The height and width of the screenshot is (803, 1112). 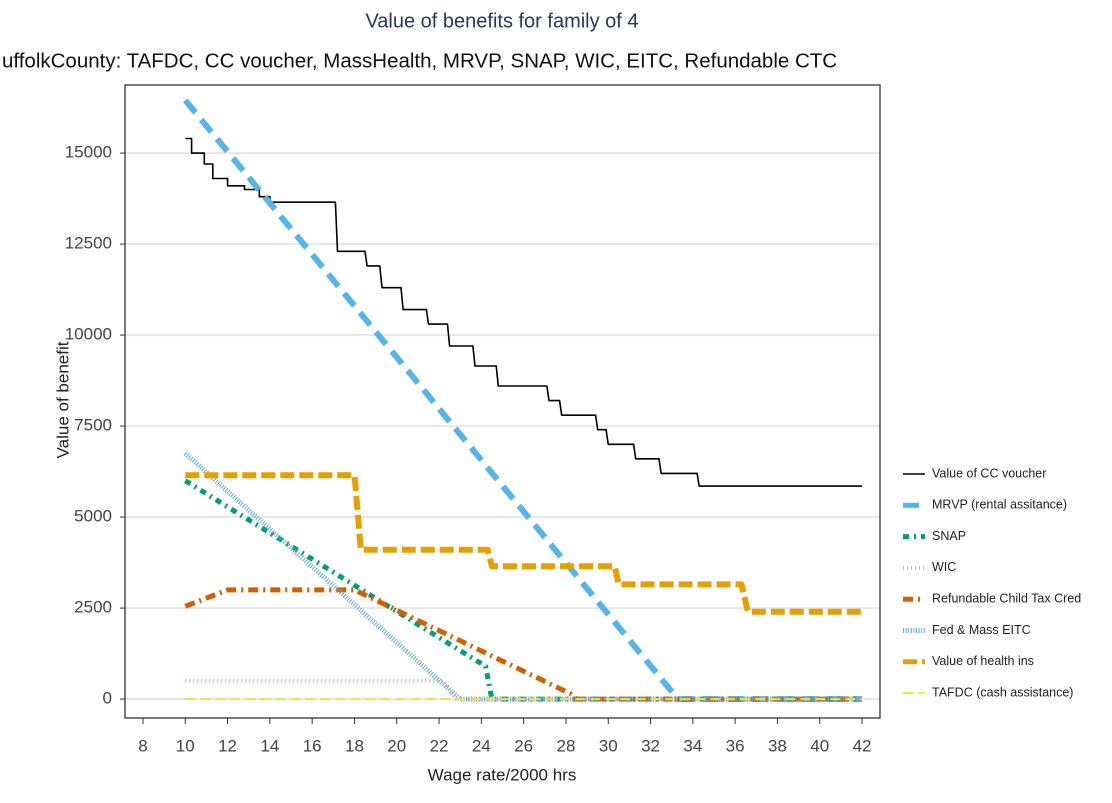 What do you see at coordinates (93, 516) in the screenshot?
I see `y-tick-label: 5000` at bounding box center [93, 516].